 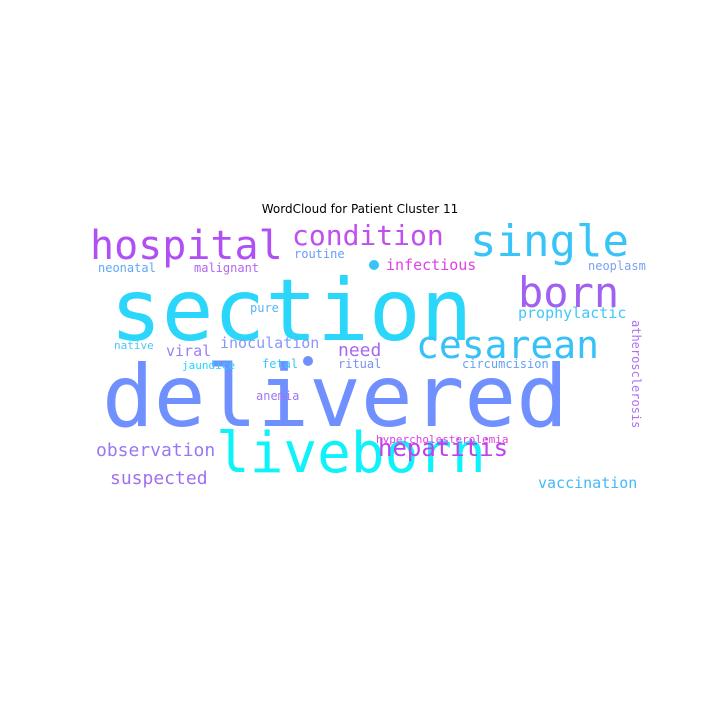 I want to click on word-delivered: delivered, so click(x=335, y=397).